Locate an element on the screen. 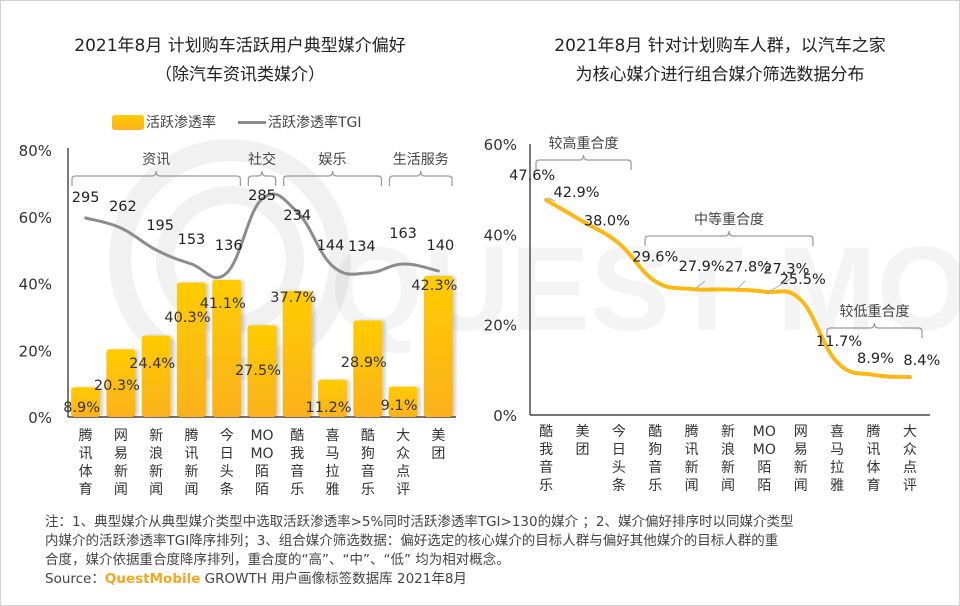 The image size is (960, 606). x-category-label: 大 is located at coordinates (403, 436).